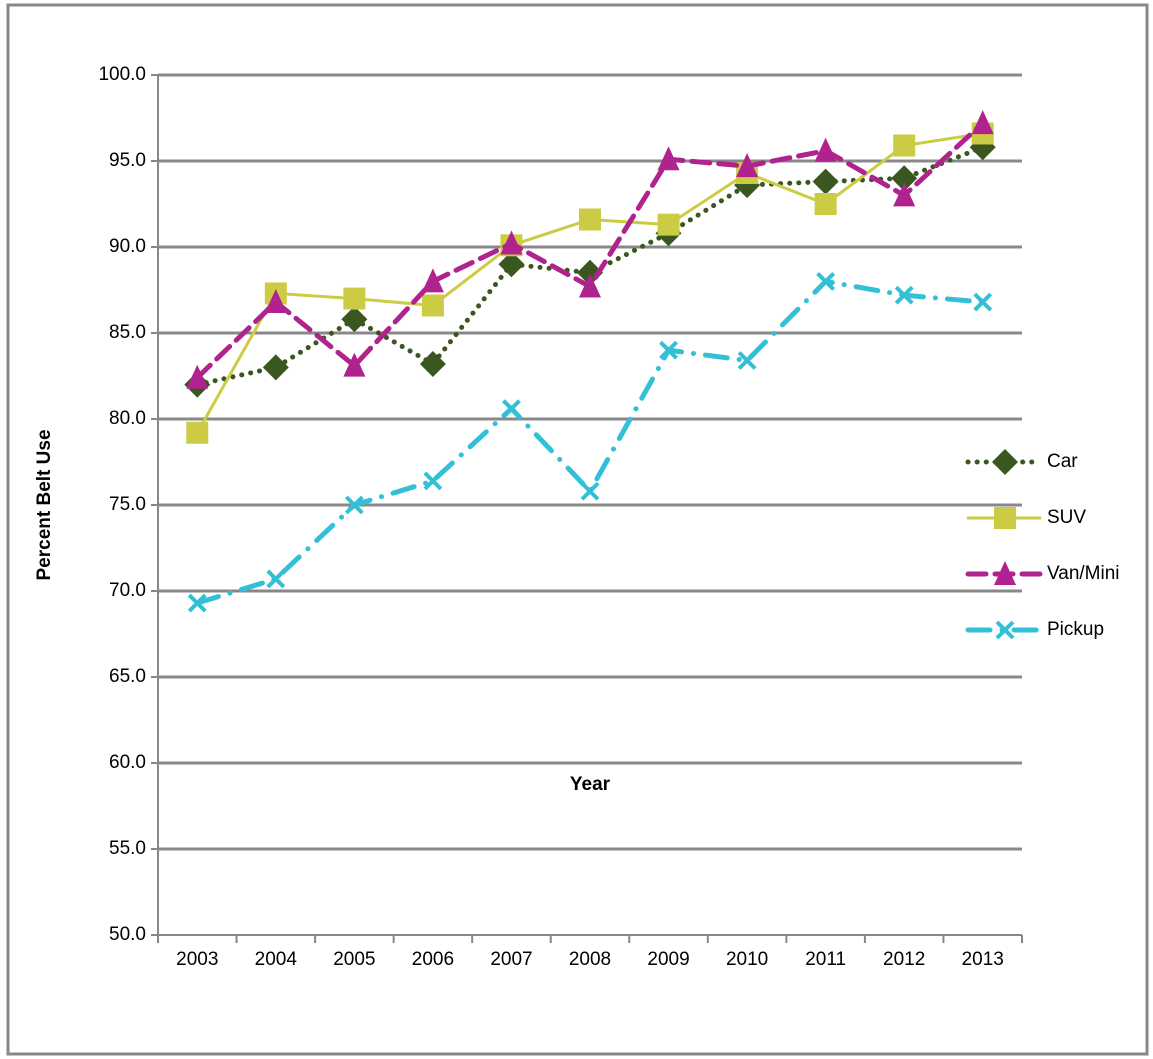 Image resolution: width=1153 pixels, height=1059 pixels. What do you see at coordinates (1083, 573) in the screenshot?
I see `legend-label: Van/Mini` at bounding box center [1083, 573].